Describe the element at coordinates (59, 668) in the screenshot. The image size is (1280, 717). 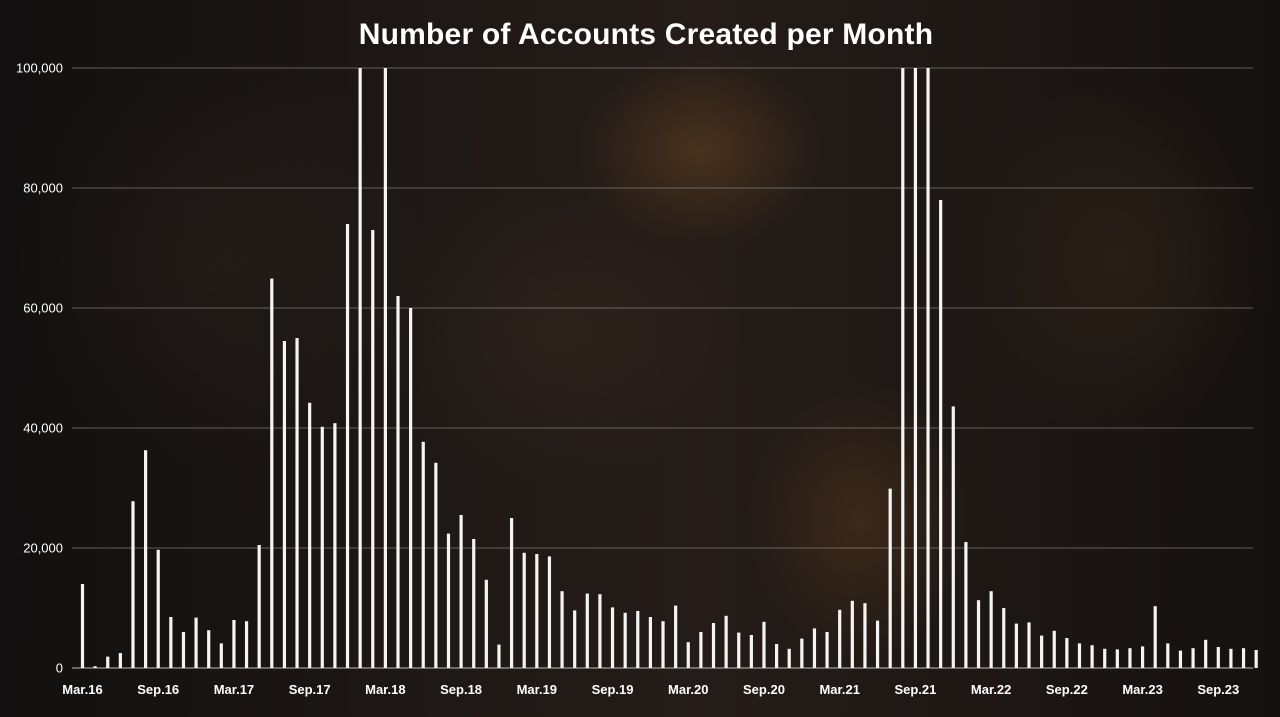
I see `y-tick-label: 0` at that location.